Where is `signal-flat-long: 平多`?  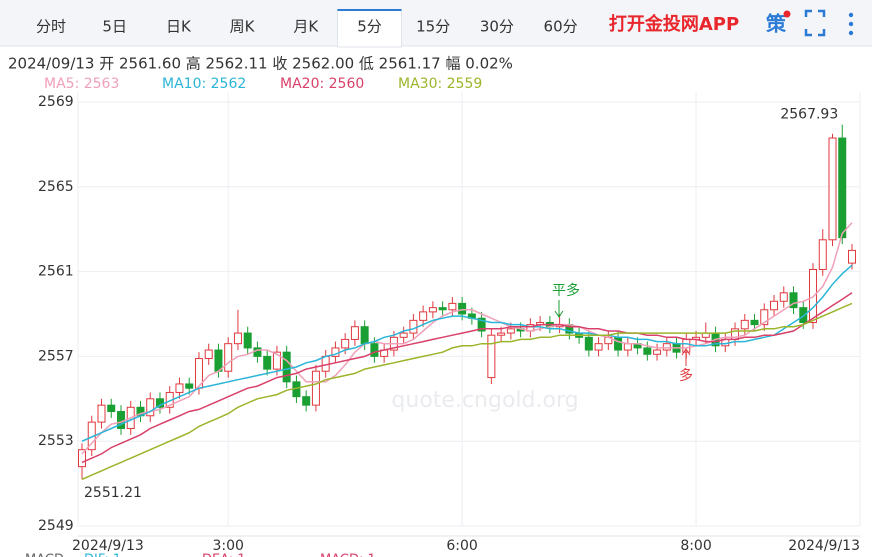
signal-flat-long: 平多 is located at coordinates (566, 290).